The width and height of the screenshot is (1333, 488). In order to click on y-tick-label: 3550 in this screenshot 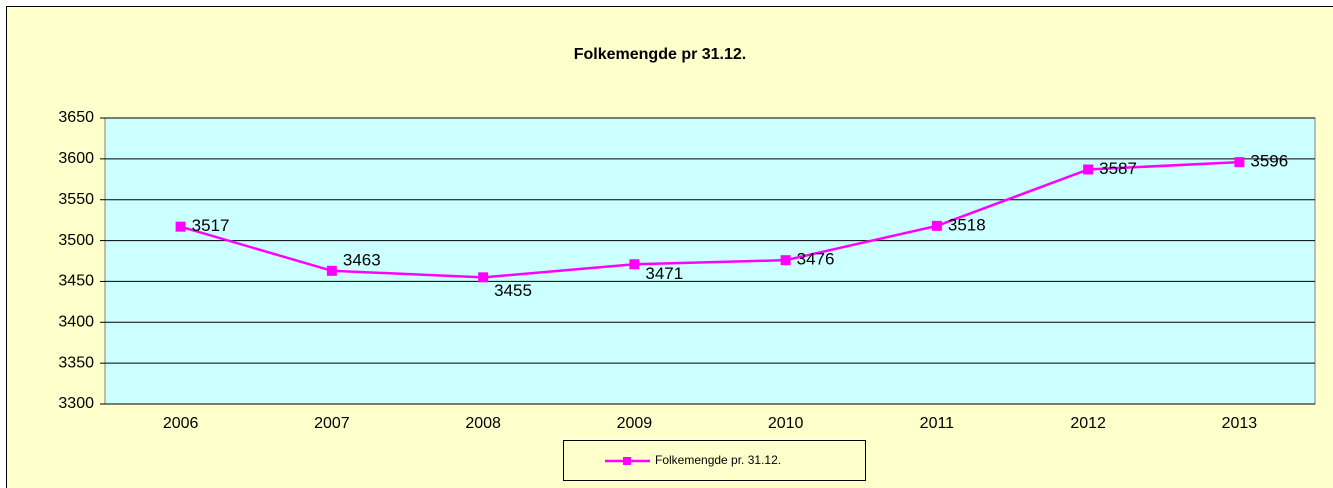, I will do `click(76, 199)`.